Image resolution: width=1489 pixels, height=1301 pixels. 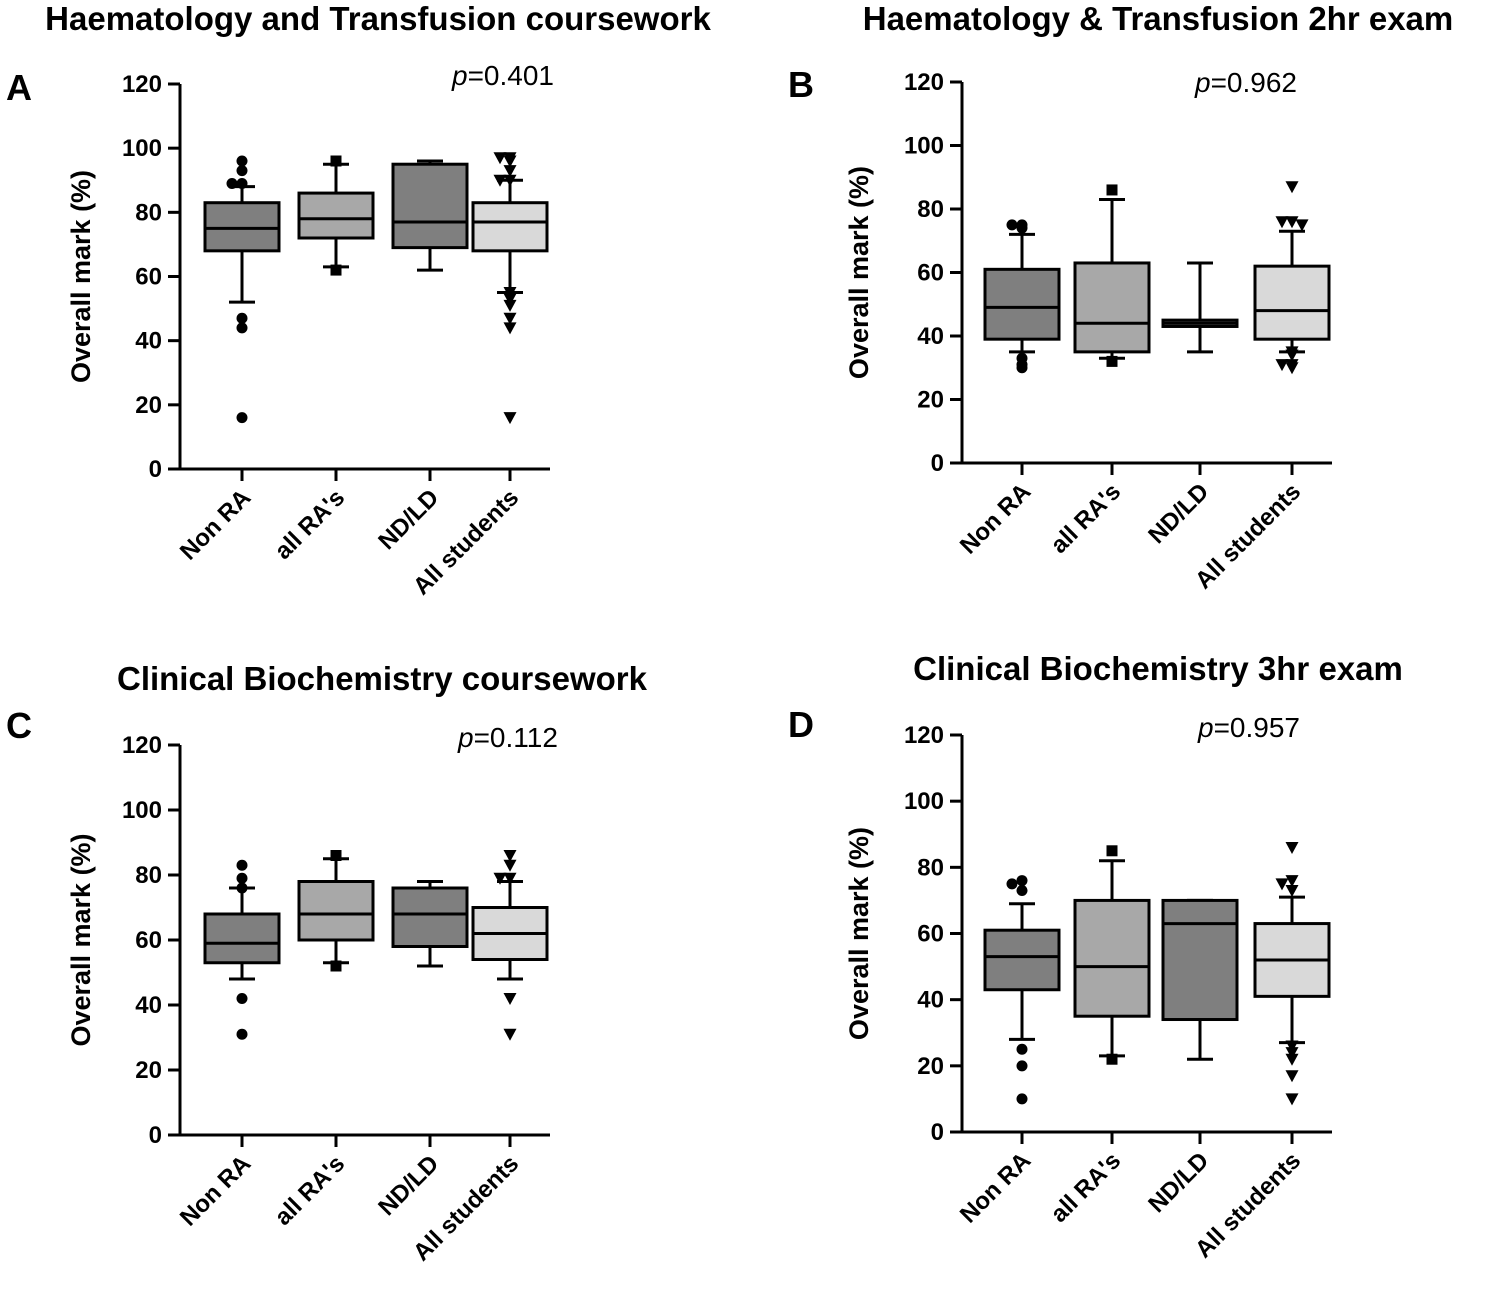 What do you see at coordinates (382, 678) in the screenshot?
I see `panel-c-title: Clinical Biochemistry coursework` at bounding box center [382, 678].